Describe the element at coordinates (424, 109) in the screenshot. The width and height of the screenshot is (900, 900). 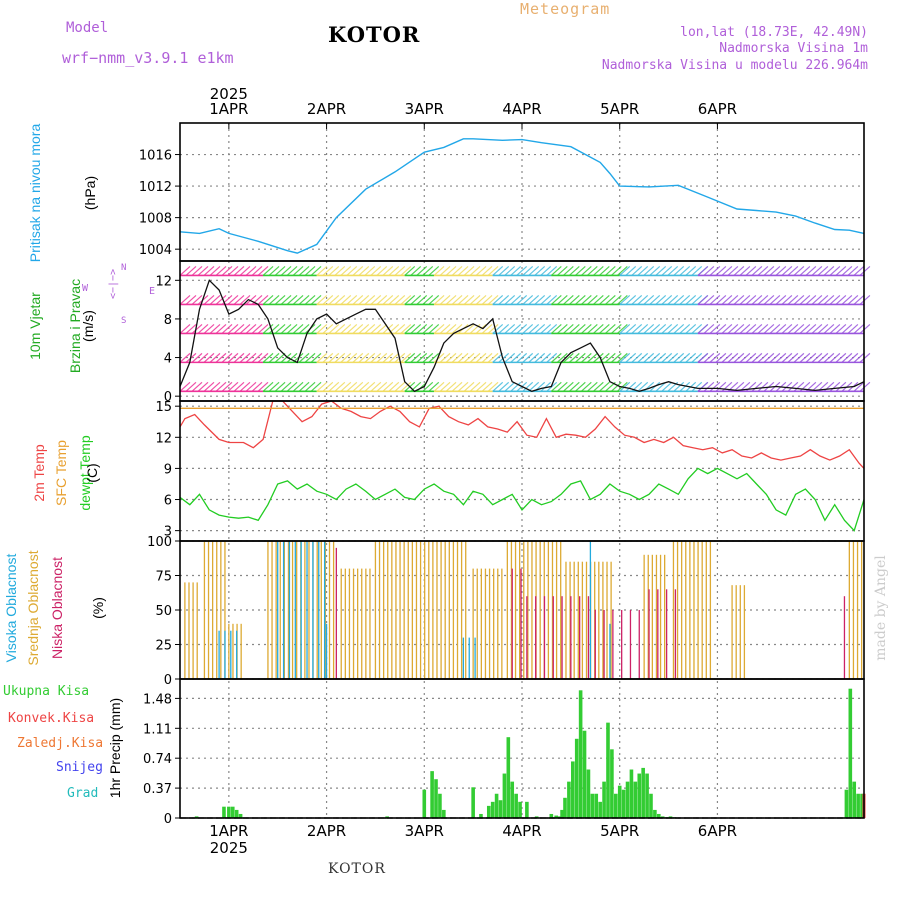
I see `day-label-top: 3APR` at that location.